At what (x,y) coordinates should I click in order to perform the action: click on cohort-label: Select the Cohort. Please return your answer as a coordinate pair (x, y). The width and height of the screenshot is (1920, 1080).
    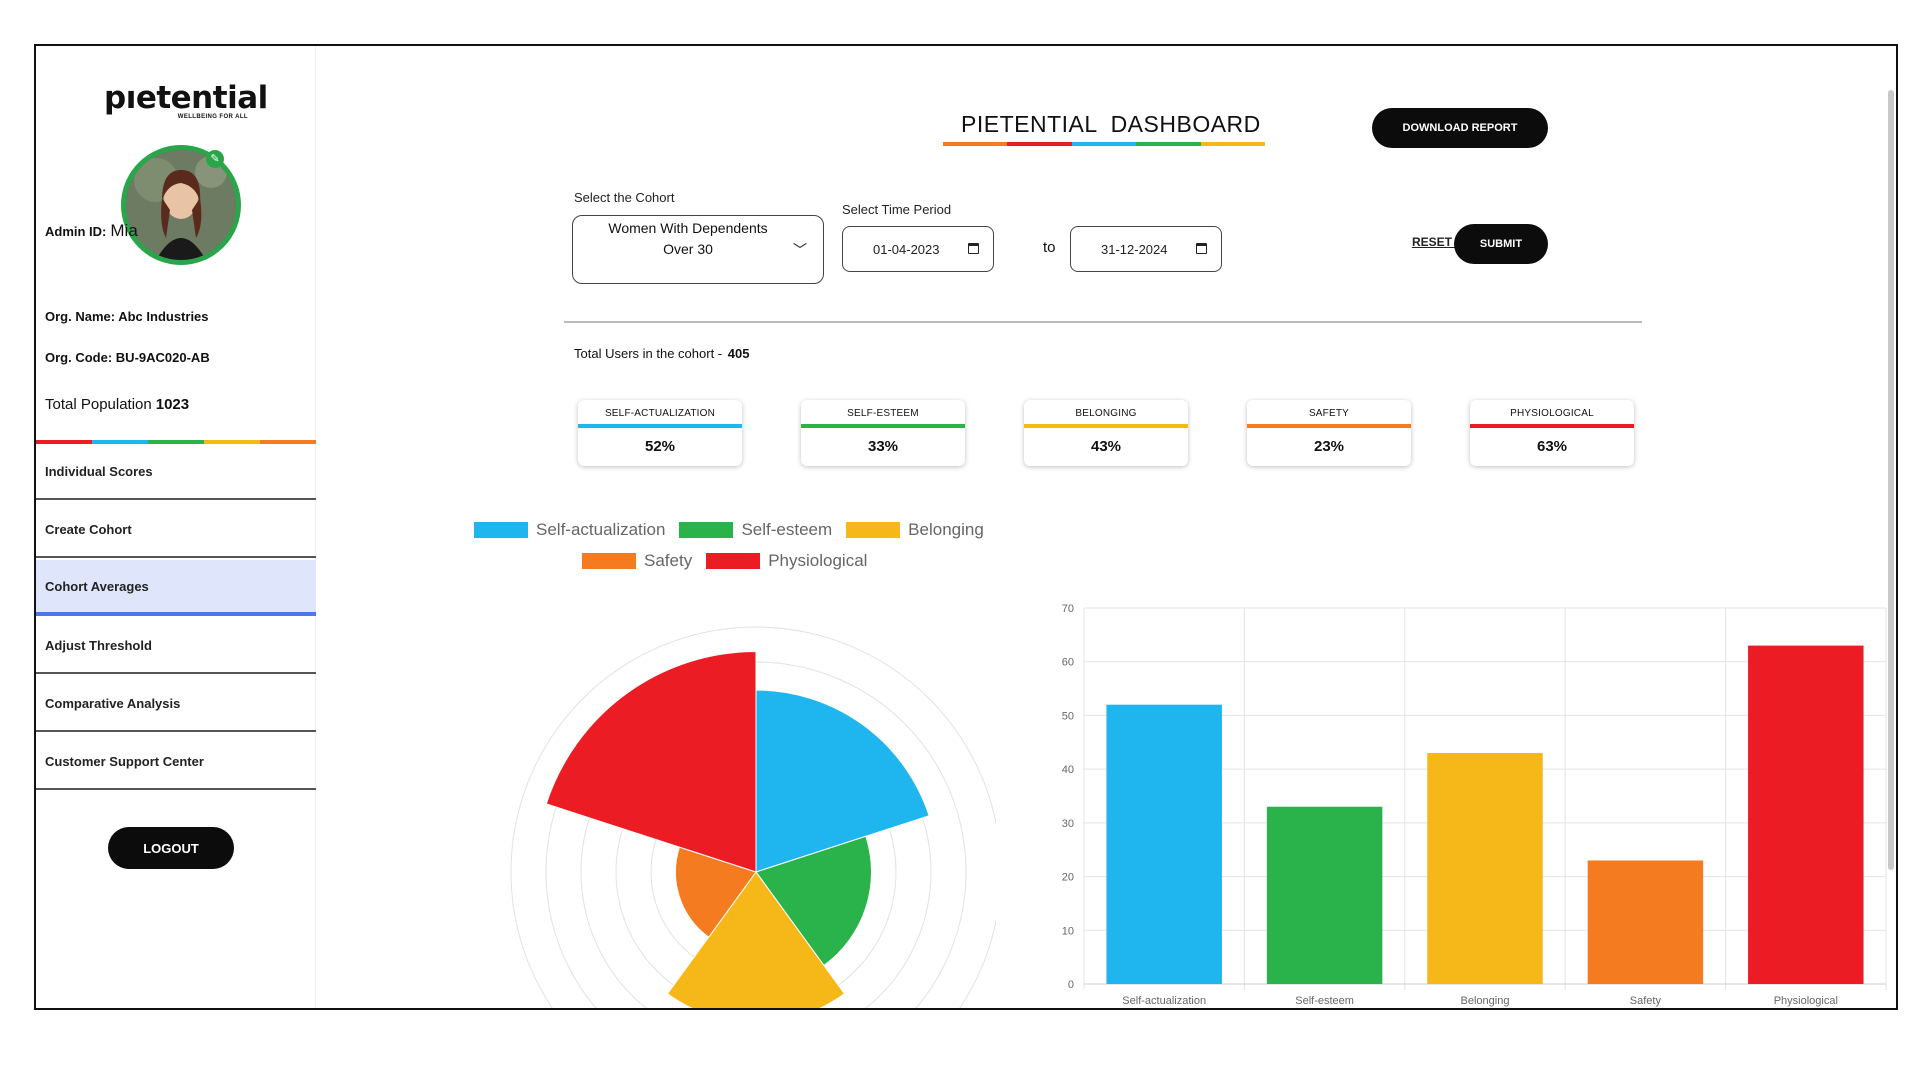
    Looking at the image, I should click on (624, 197).